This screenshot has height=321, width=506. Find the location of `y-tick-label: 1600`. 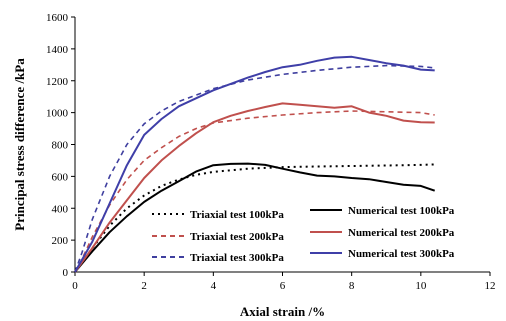

y-tick-label: 1600 is located at coordinates (57, 18).